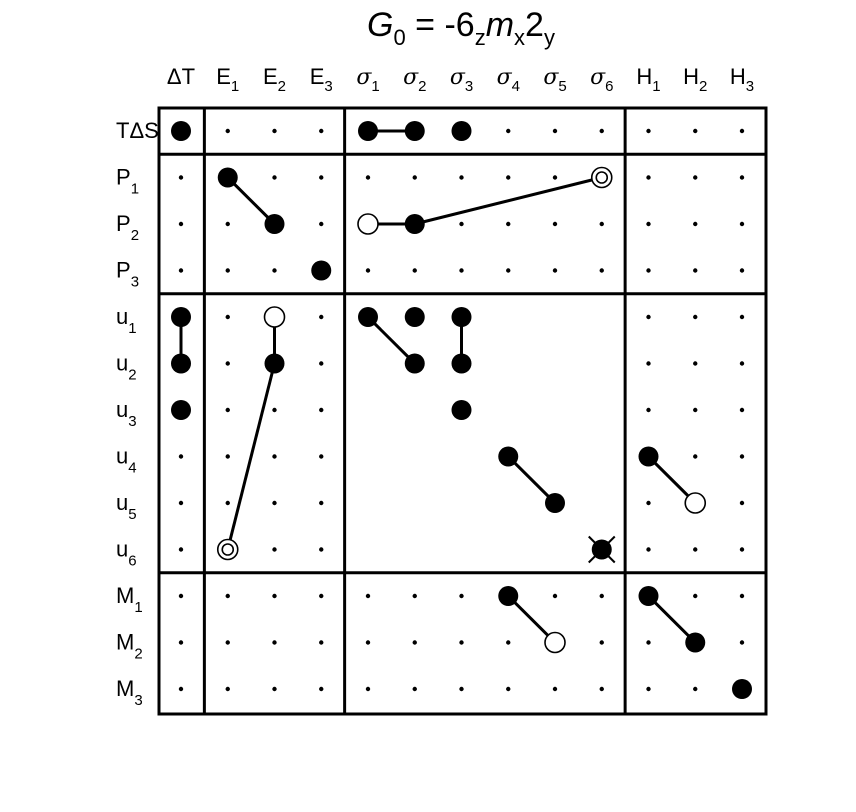 The image size is (856, 812). I want to click on row-label-TdS: TΔS, so click(137, 130).